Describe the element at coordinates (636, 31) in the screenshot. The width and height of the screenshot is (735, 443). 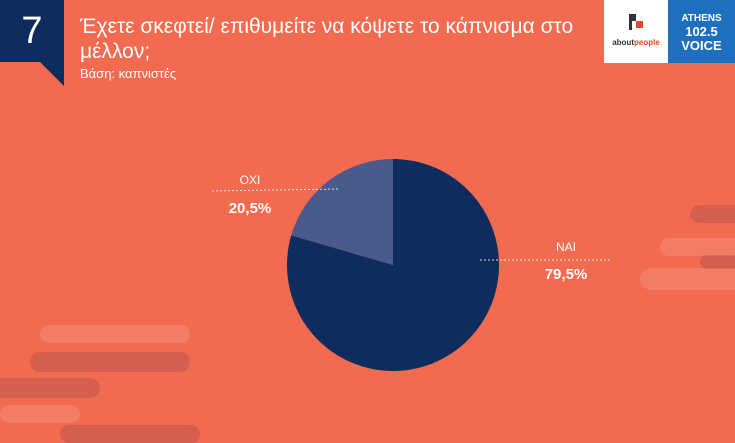
I see `aboutpeople-logo: aboutpeople` at that location.